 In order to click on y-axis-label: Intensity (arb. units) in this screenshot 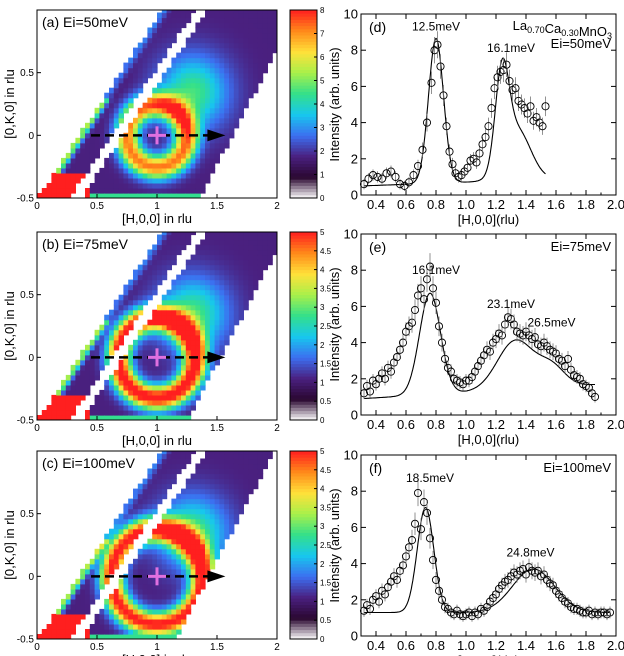, I will do `click(334, 545)`.